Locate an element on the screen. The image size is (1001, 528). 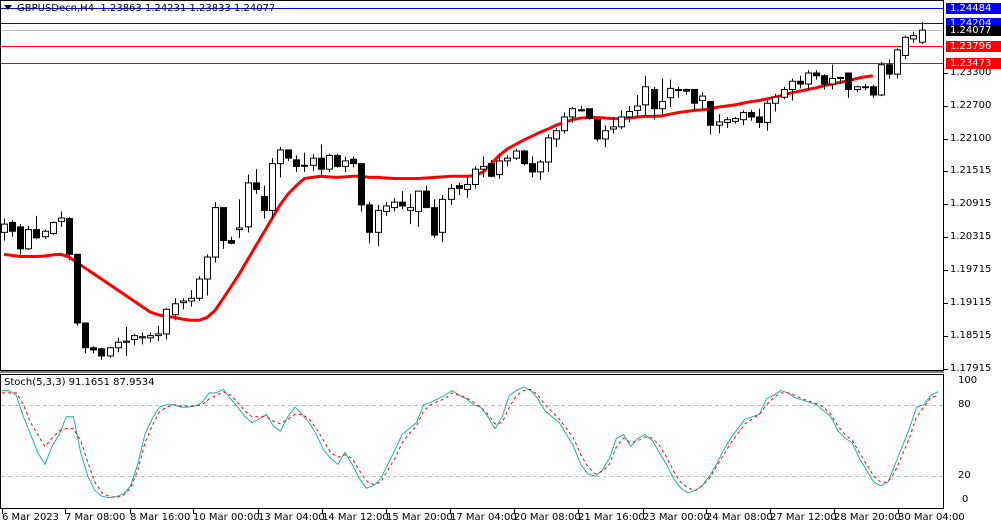
price-tick-label: 1.23300 is located at coordinates (971, 72).